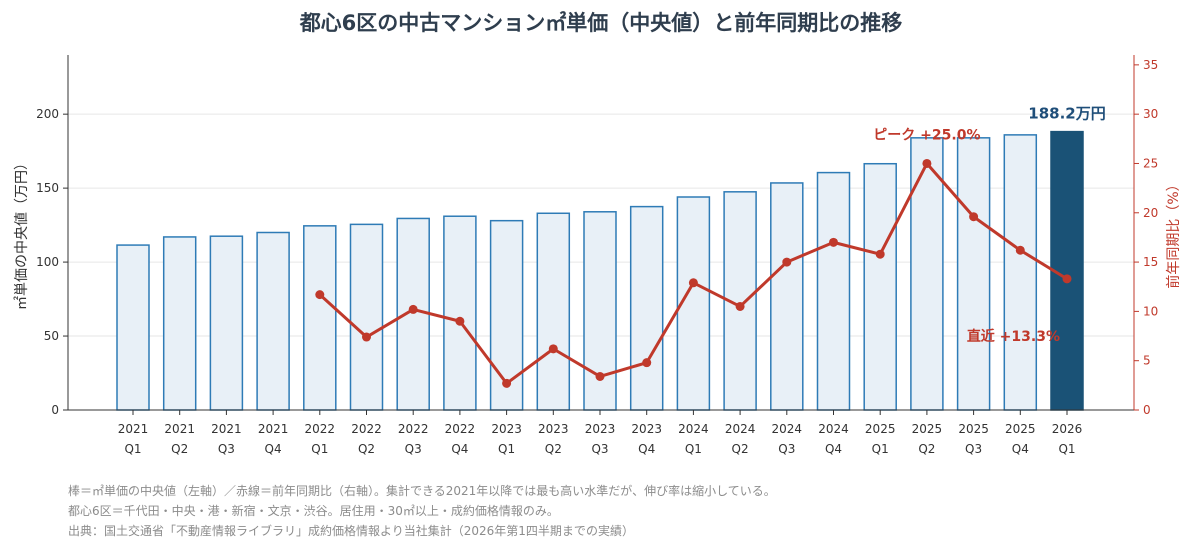 This screenshot has width=1194, height=555. I want to click on y2-tick-label: 35, so click(1150, 65).